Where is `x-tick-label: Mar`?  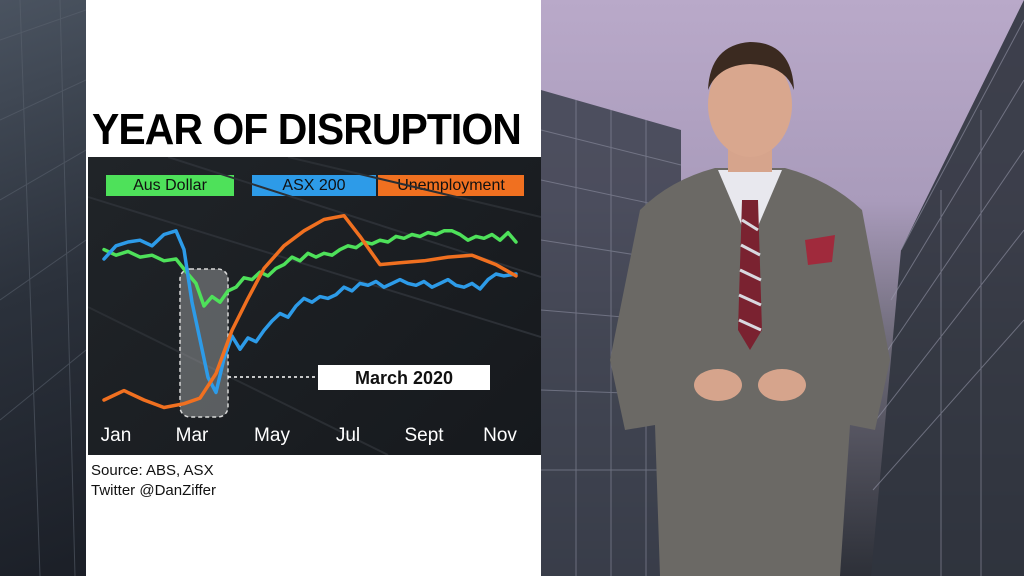
x-tick-label: Mar is located at coordinates (192, 435).